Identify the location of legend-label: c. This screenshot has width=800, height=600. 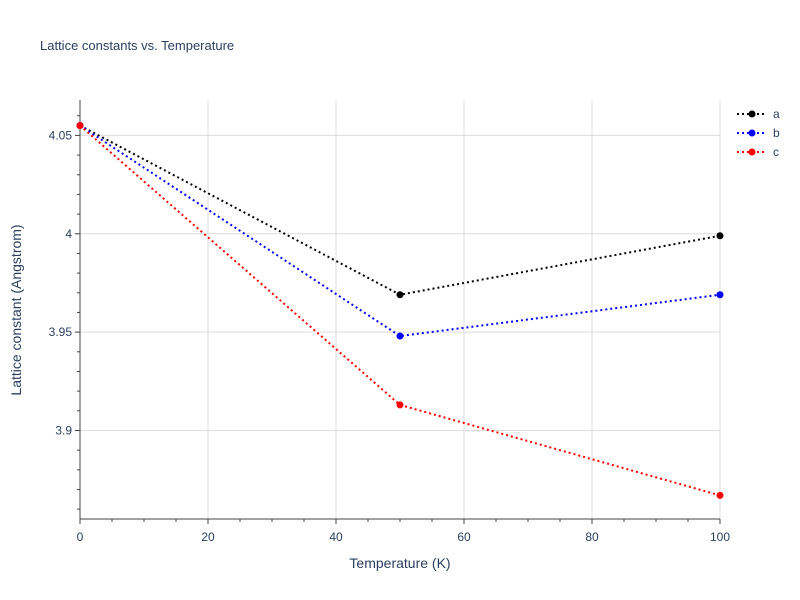
(776, 152).